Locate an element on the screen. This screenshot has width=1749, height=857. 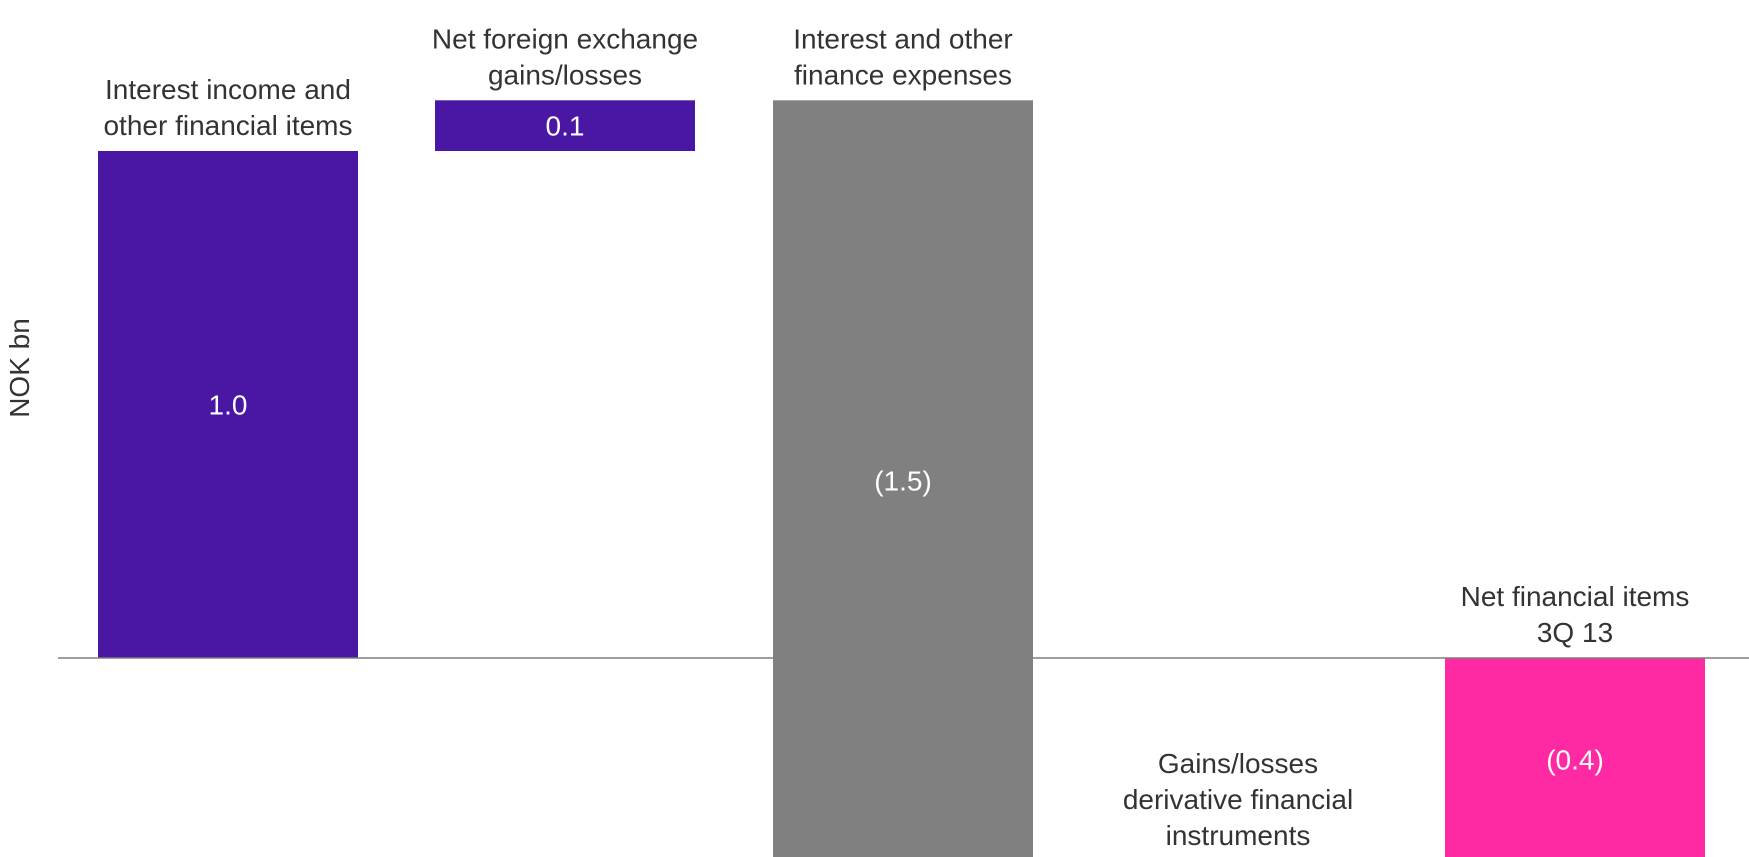
y-axis-label: NOK bn is located at coordinates (19, 368).